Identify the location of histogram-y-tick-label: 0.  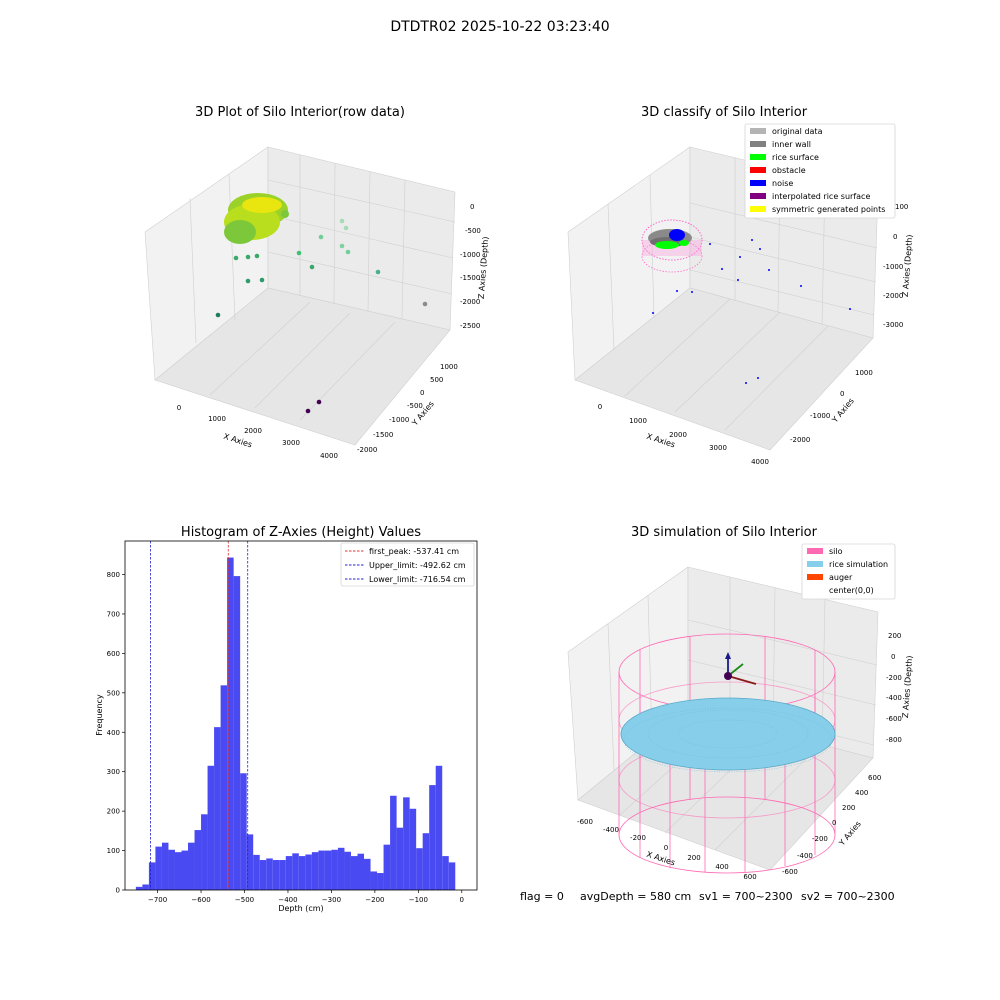
(118, 891).